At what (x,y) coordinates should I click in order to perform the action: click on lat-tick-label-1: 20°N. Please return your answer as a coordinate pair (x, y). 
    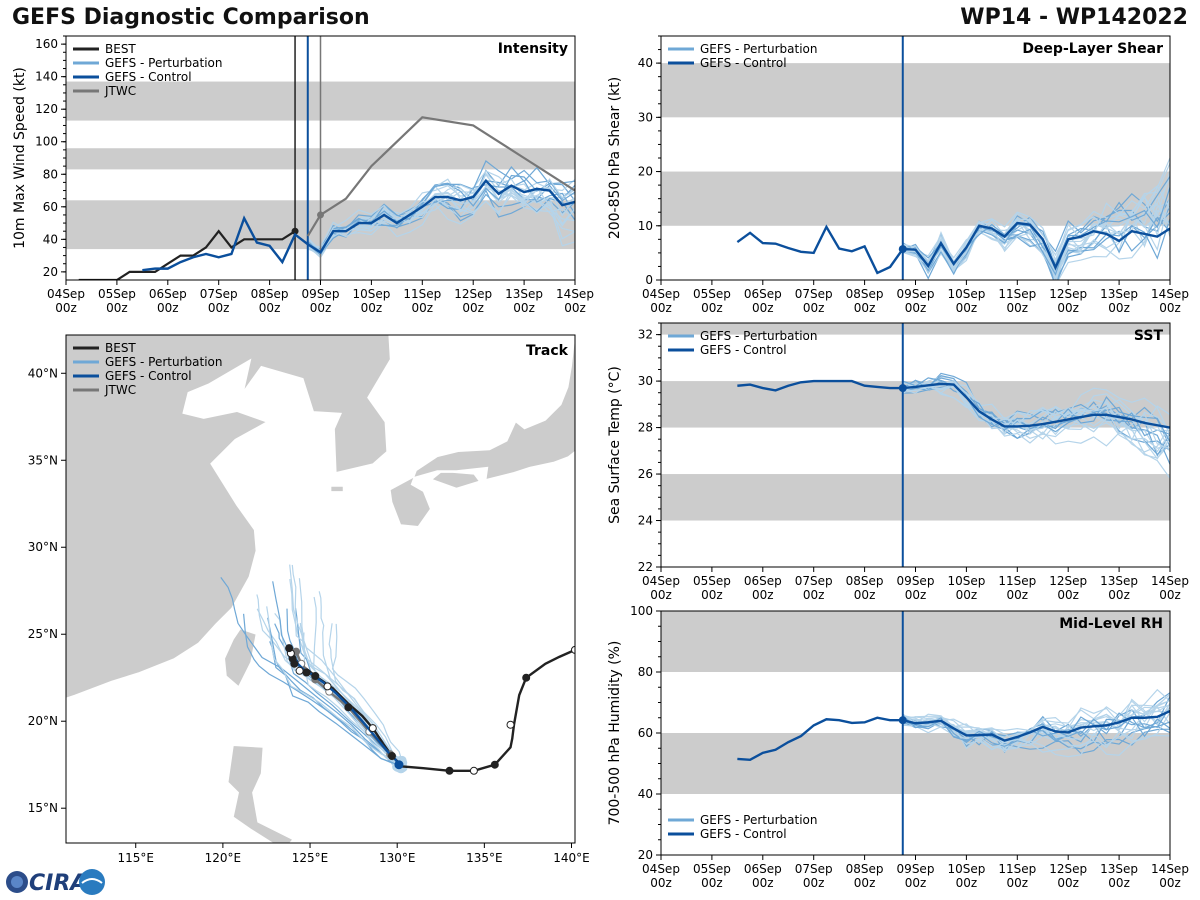
    Looking at the image, I should click on (43, 721).